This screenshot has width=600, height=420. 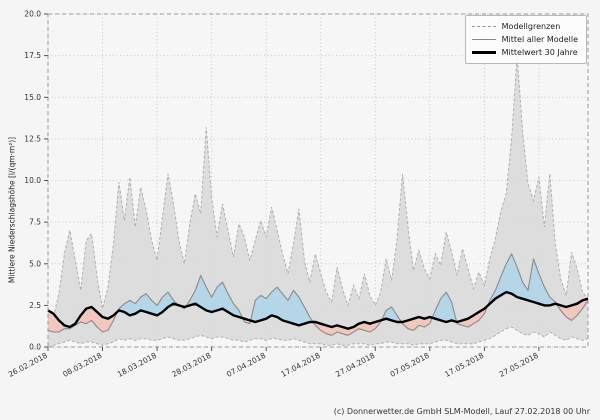 I want to click on svg-text: 10.0, so click(x=32, y=180).